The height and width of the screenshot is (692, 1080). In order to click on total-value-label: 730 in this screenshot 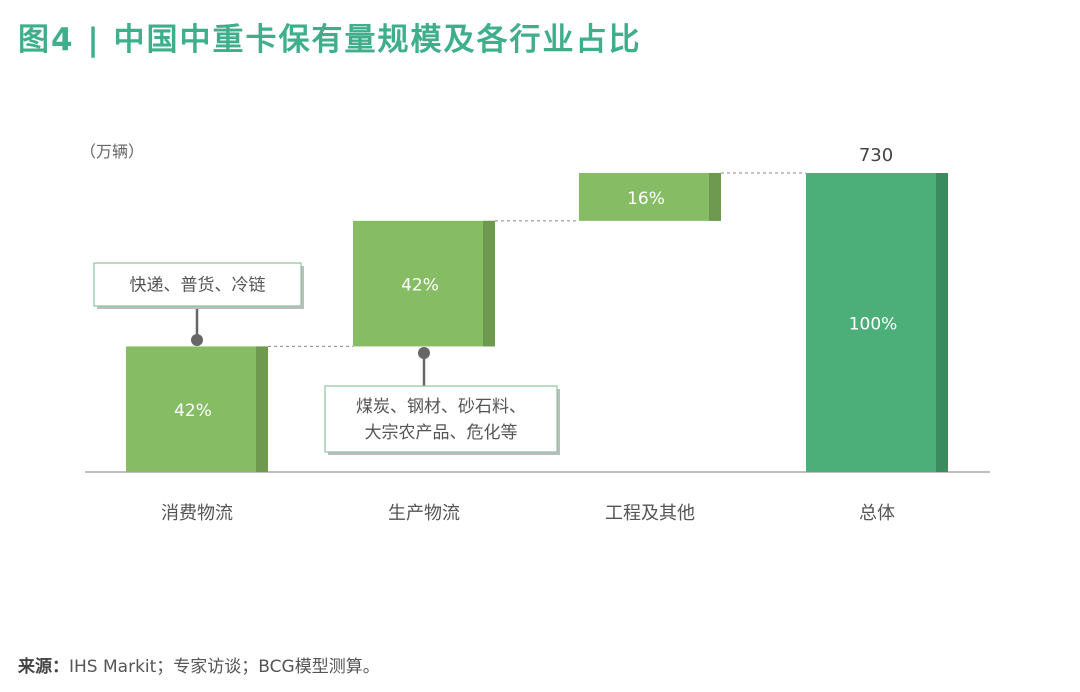, I will do `click(876, 155)`.